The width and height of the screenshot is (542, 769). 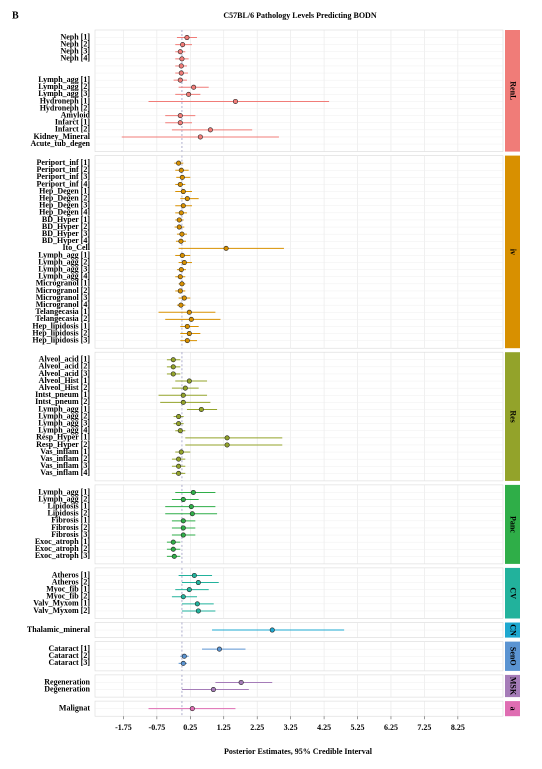 What do you see at coordinates (65, 472) in the screenshot?
I see `row-label: Vas_inflam [4]` at bounding box center [65, 472].